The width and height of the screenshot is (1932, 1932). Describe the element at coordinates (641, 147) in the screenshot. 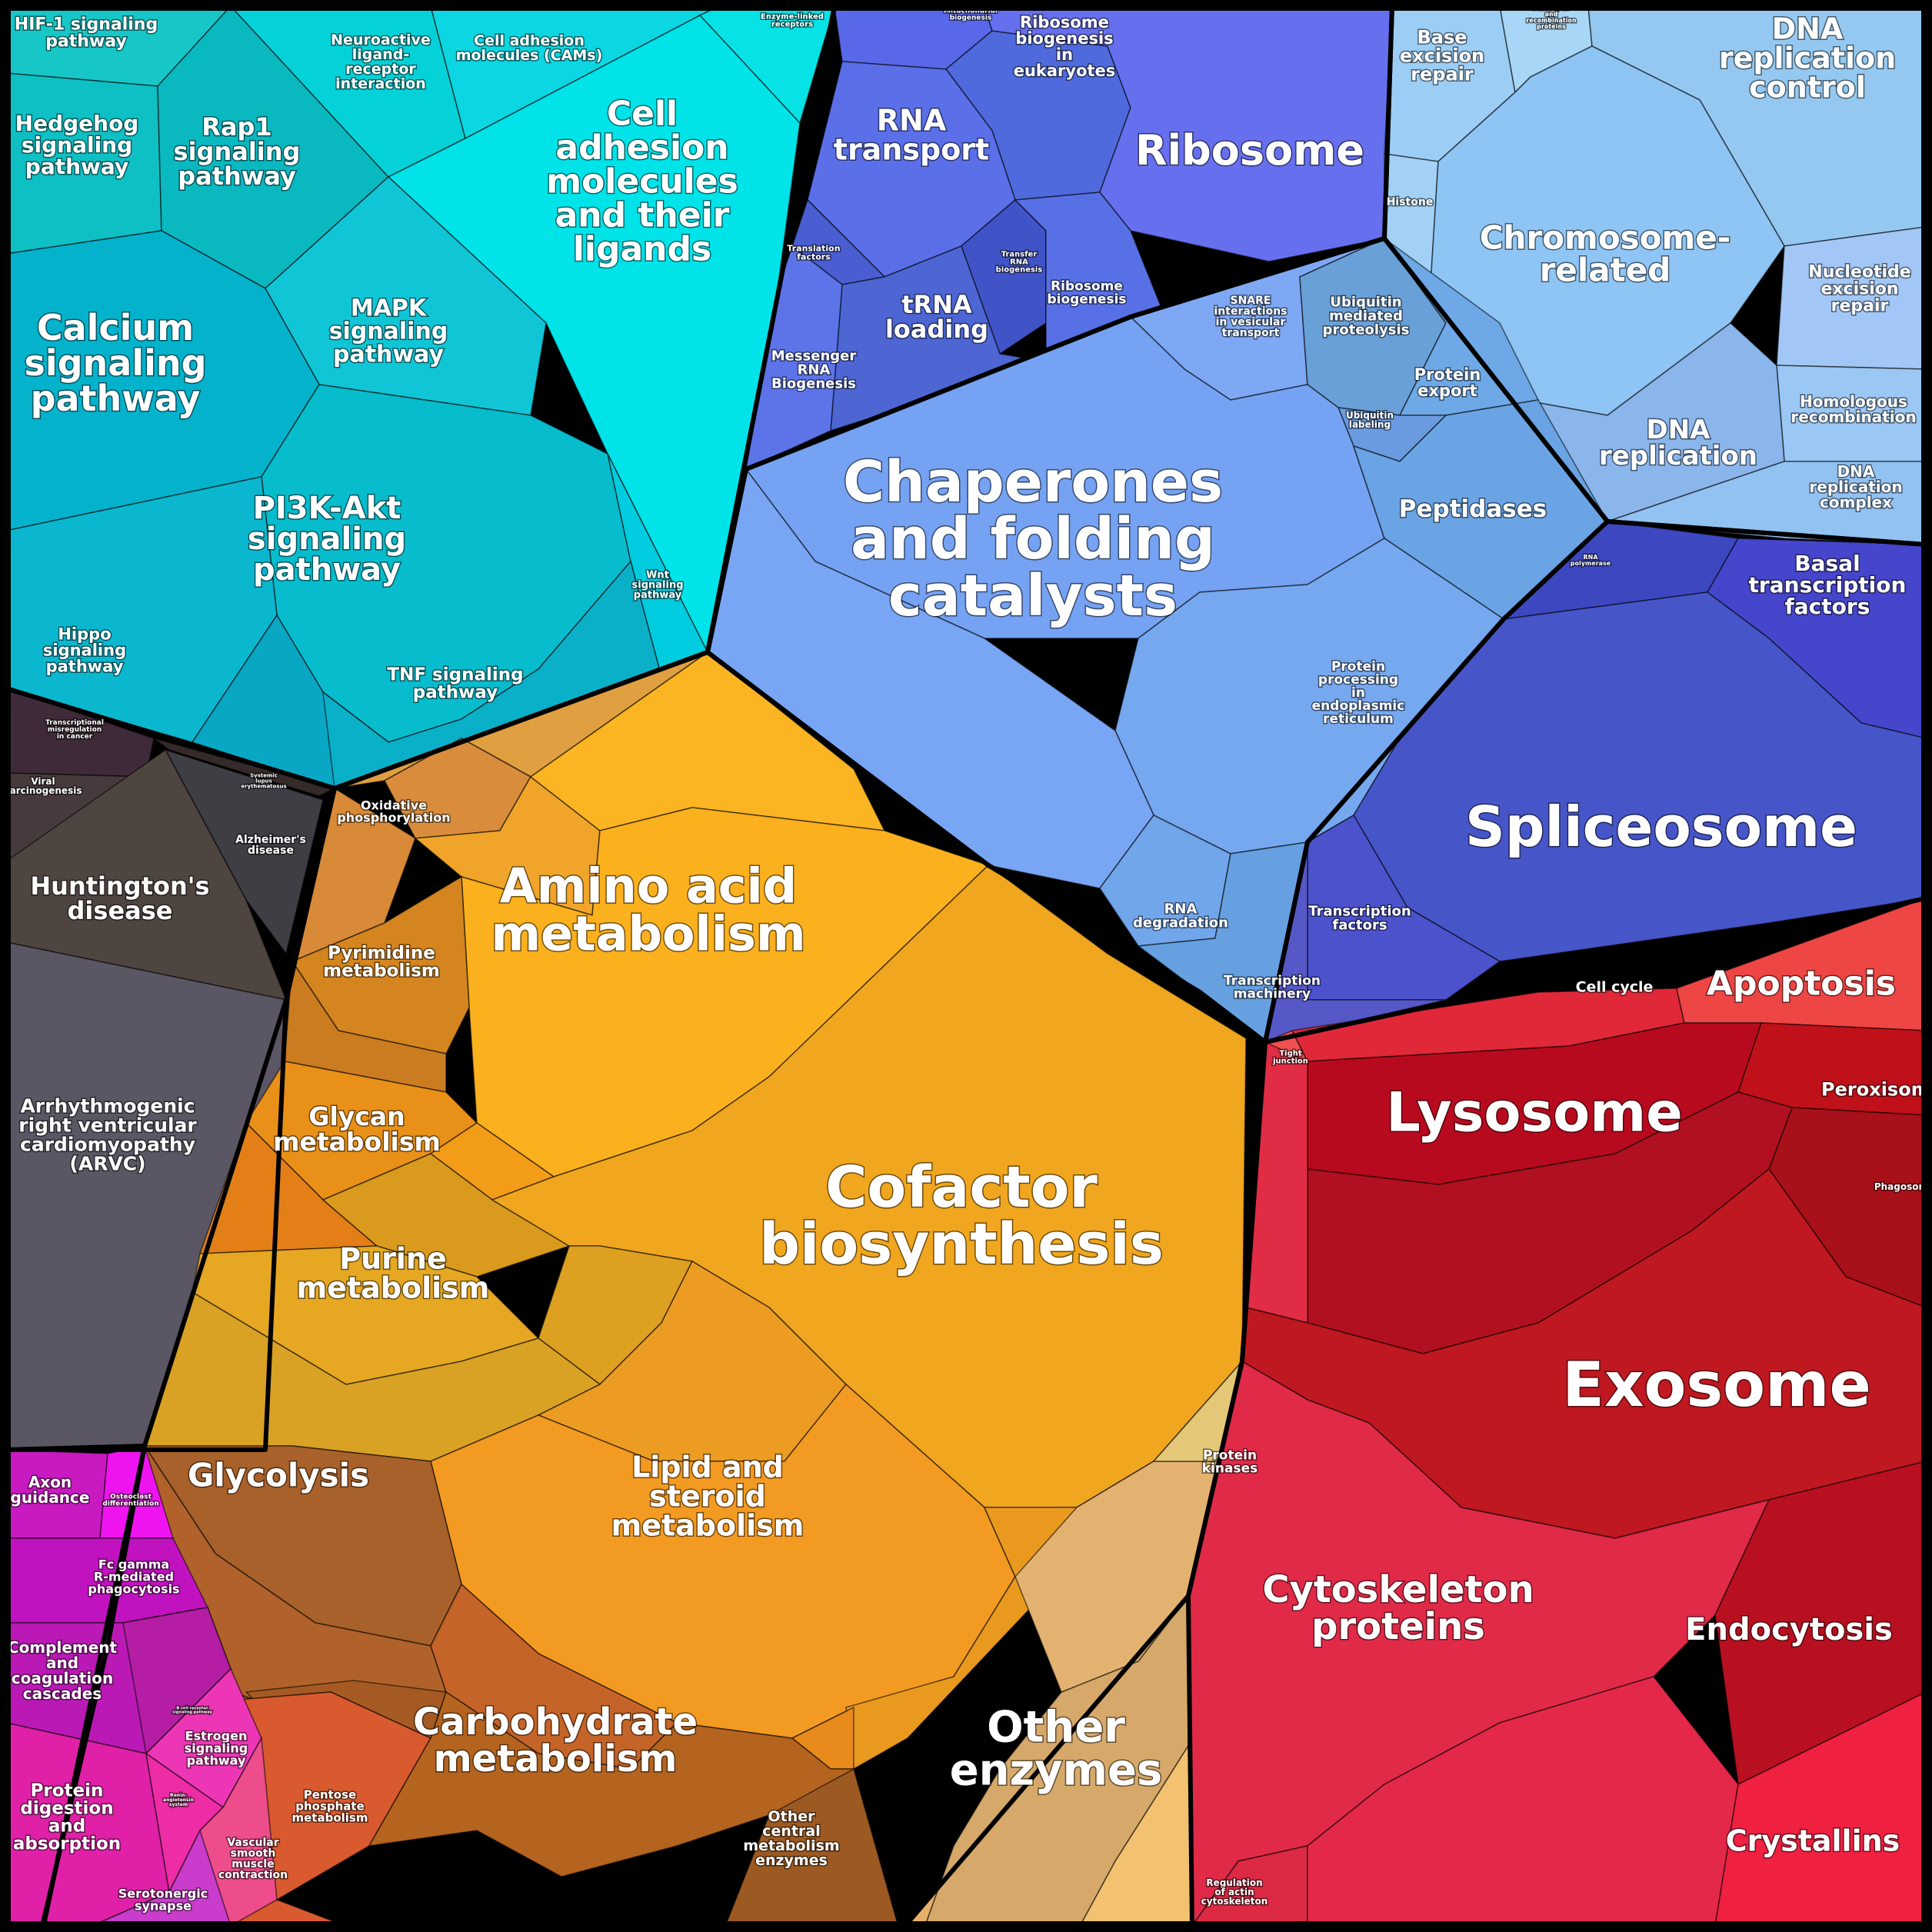

I see `label-line: adhesion` at that location.